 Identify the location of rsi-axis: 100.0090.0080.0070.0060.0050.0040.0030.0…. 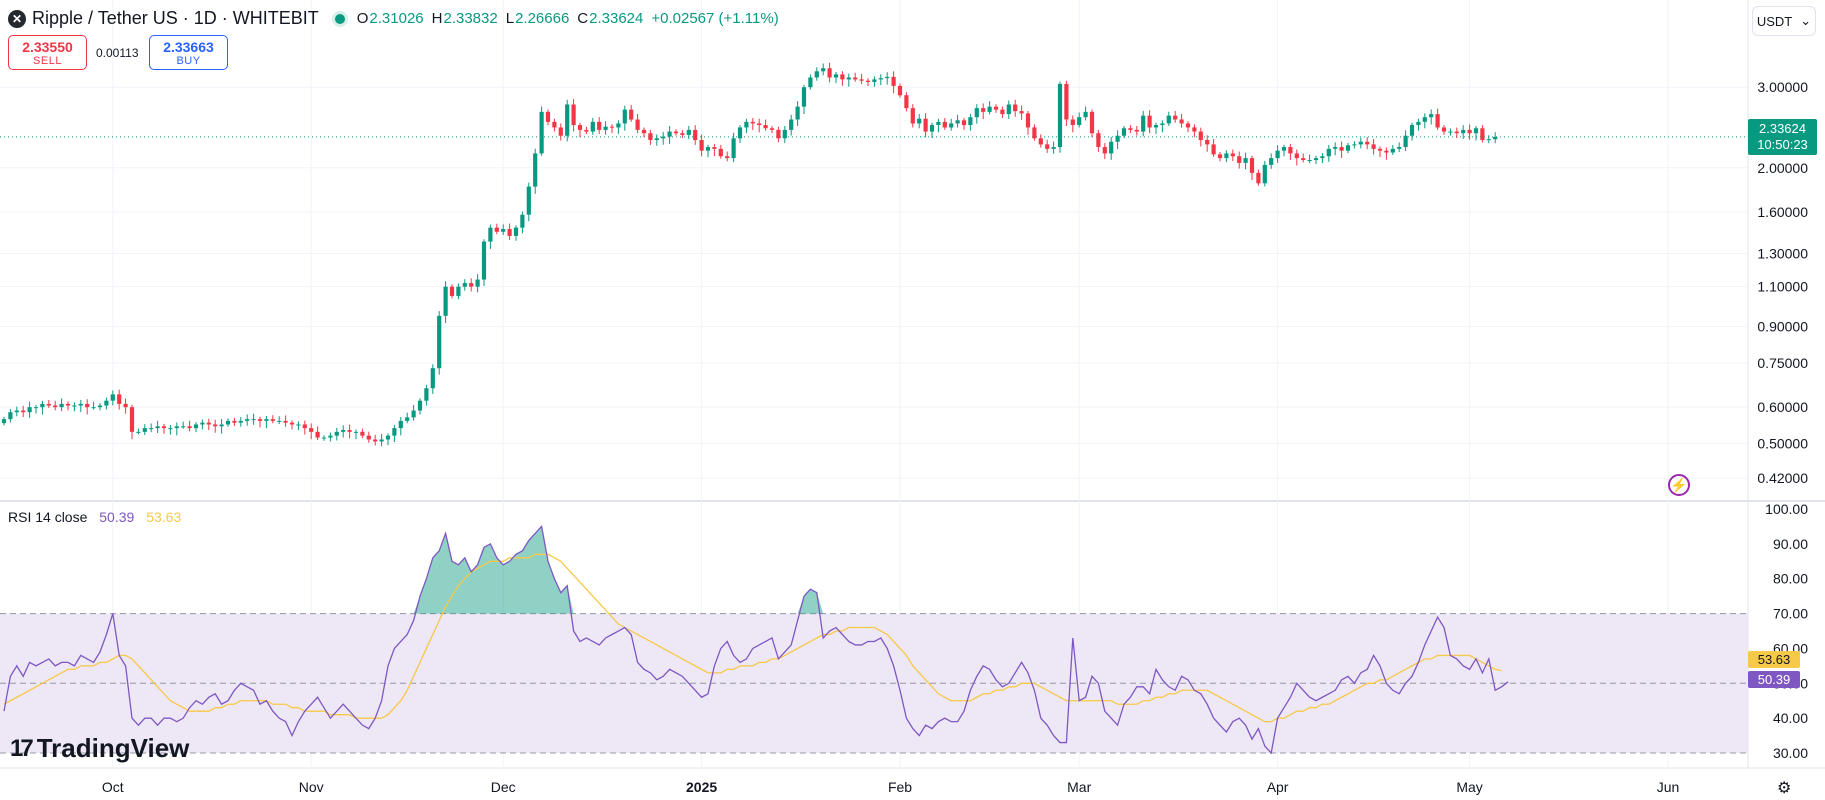
(1786, 631).